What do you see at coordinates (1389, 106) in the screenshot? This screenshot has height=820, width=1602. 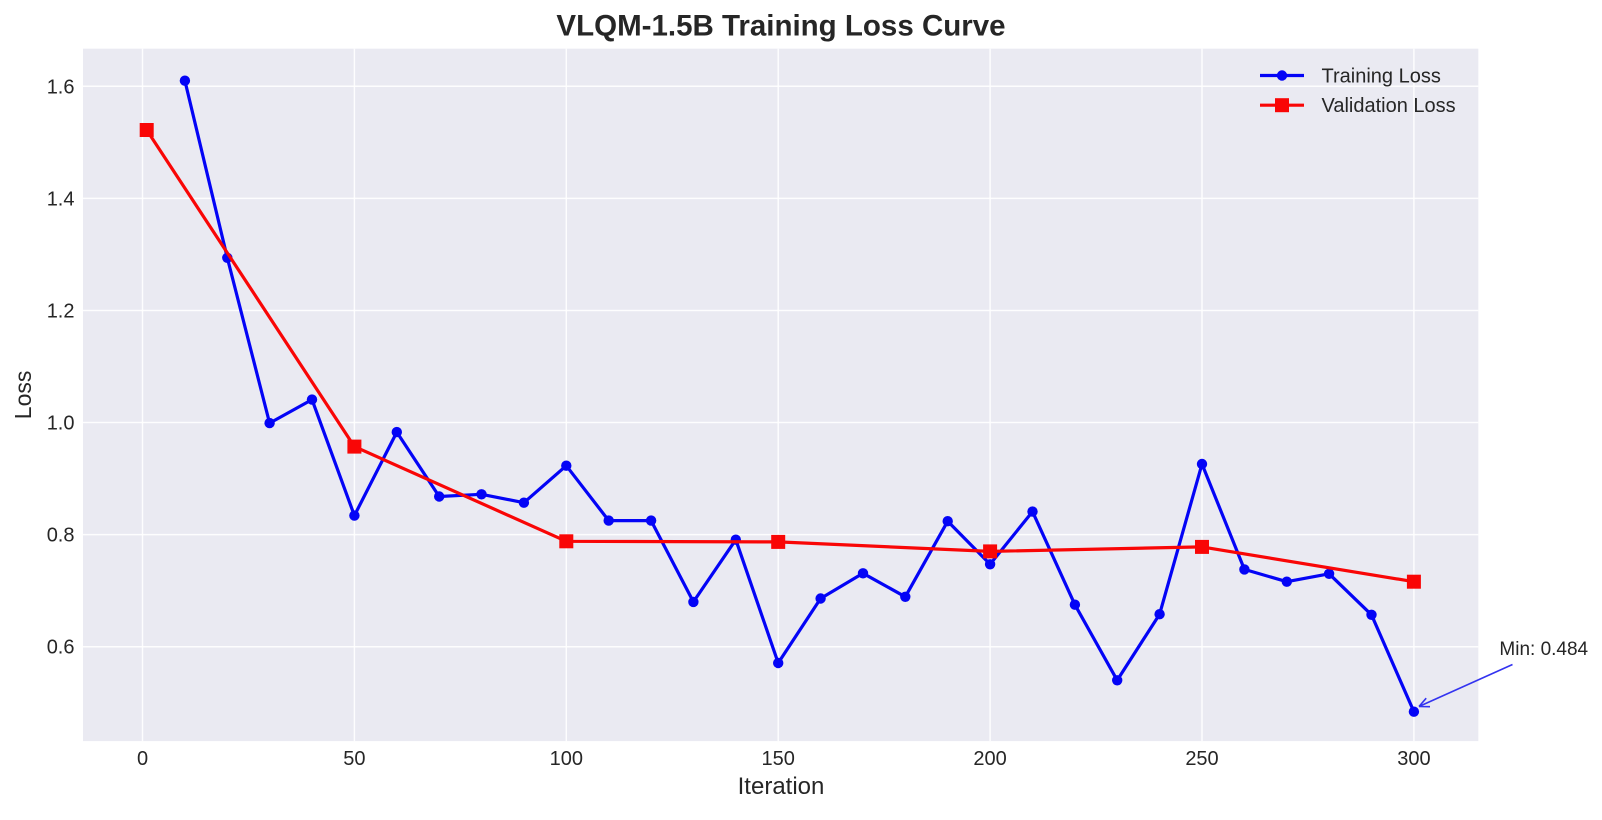 I see `svg-text: Validation Loss` at bounding box center [1389, 106].